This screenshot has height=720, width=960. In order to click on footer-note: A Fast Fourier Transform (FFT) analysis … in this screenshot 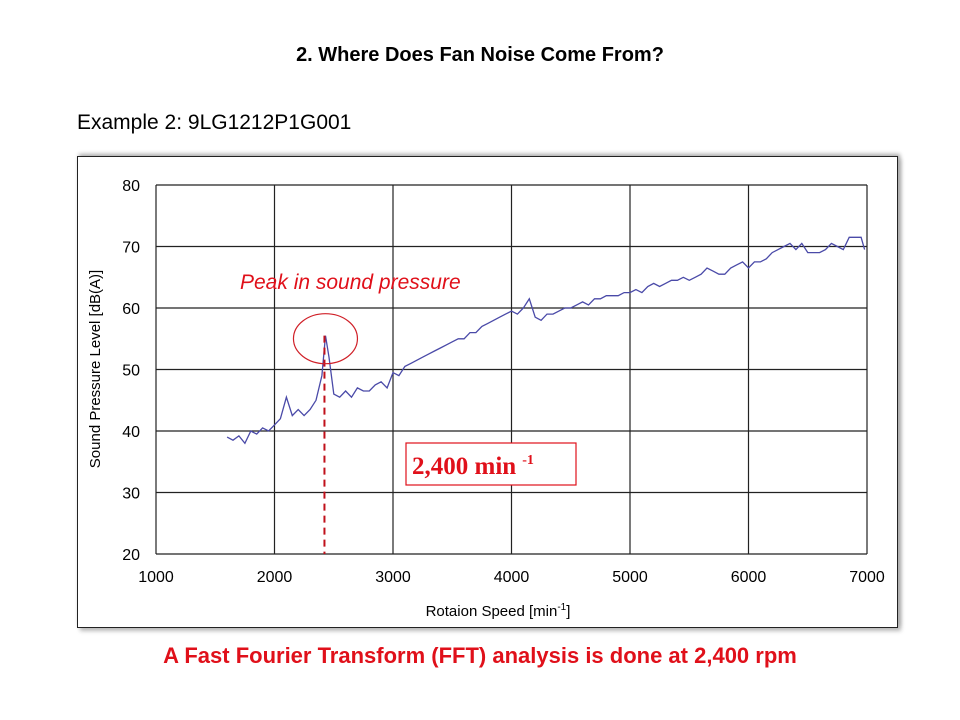, I will do `click(480, 655)`.